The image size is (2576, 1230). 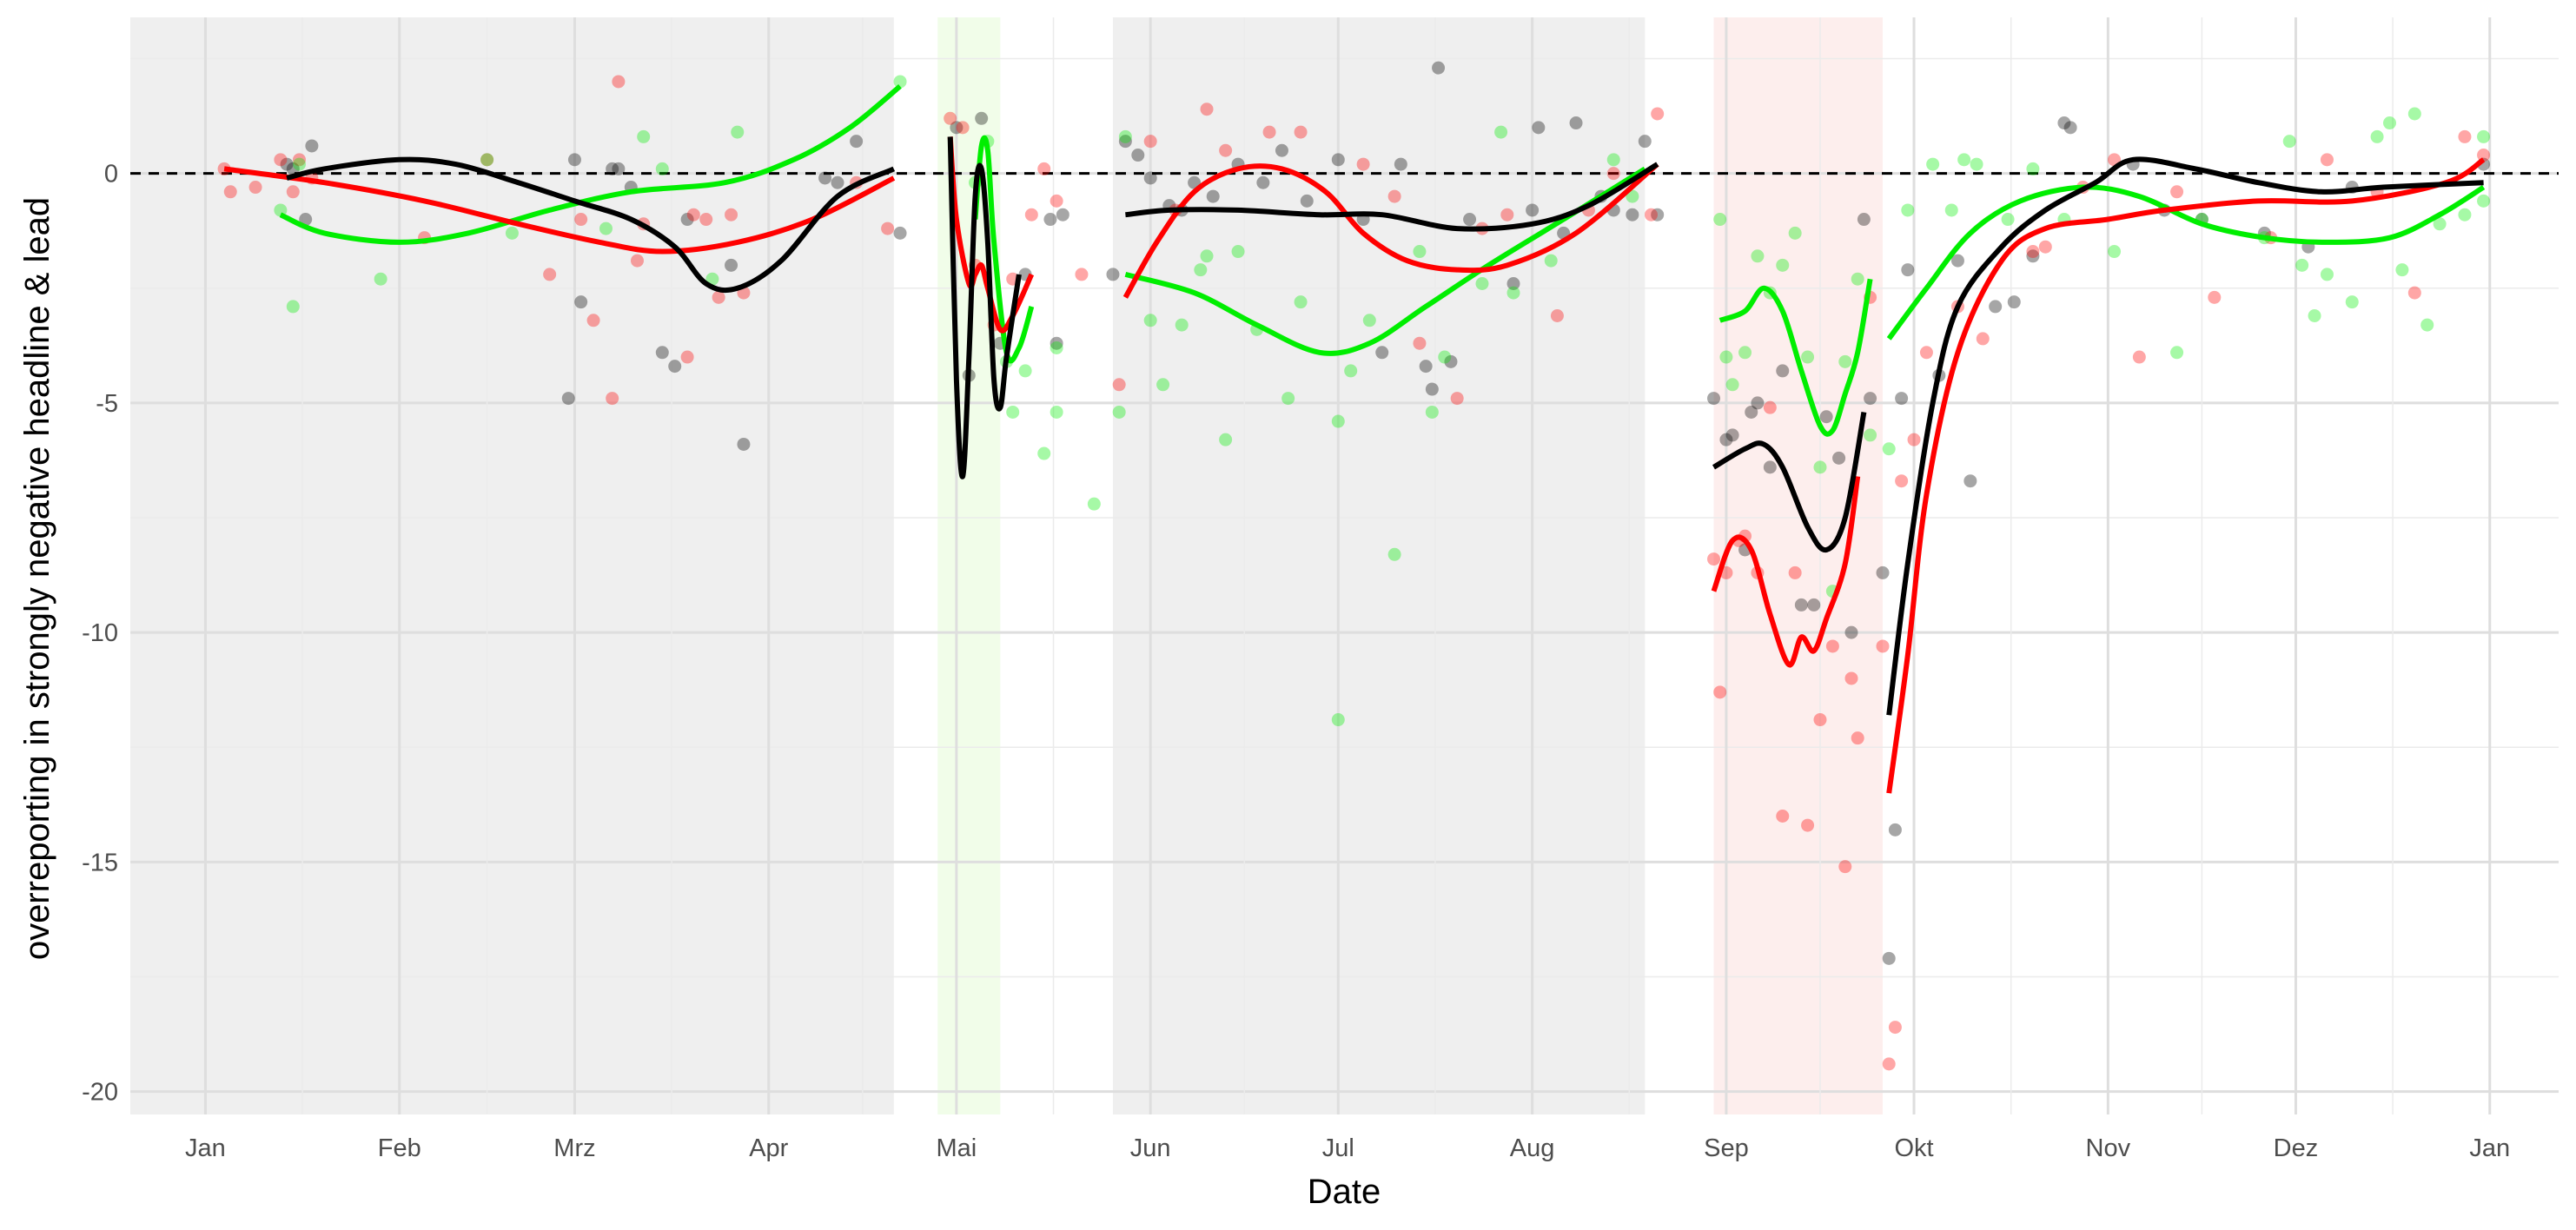 What do you see at coordinates (100, 862) in the screenshot?
I see `y-tick-label: -15` at bounding box center [100, 862].